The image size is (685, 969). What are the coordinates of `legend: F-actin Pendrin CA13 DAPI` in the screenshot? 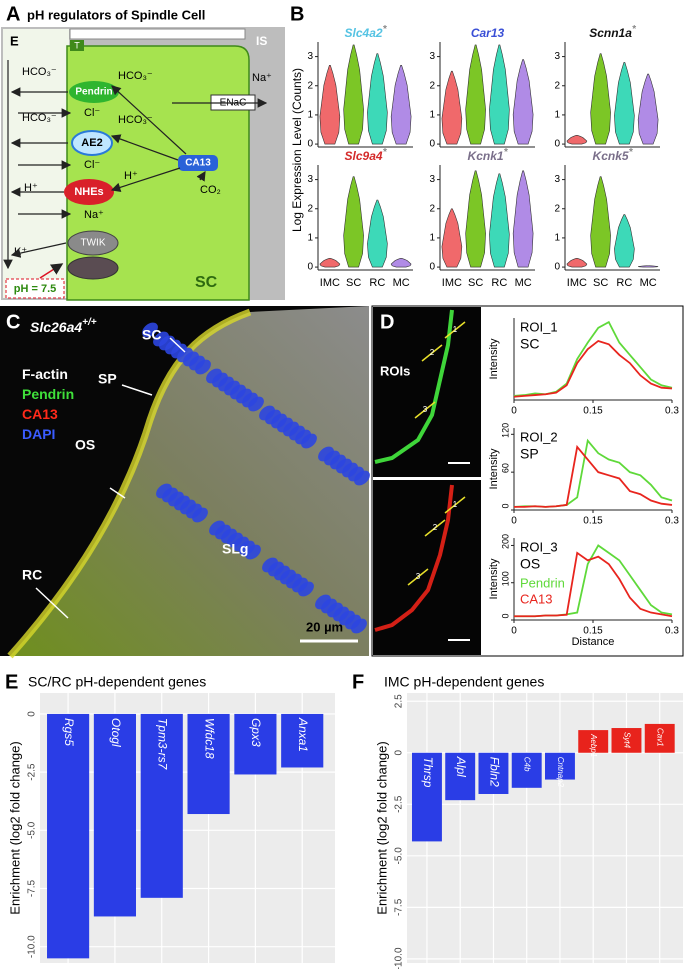 It's located at (48, 404).